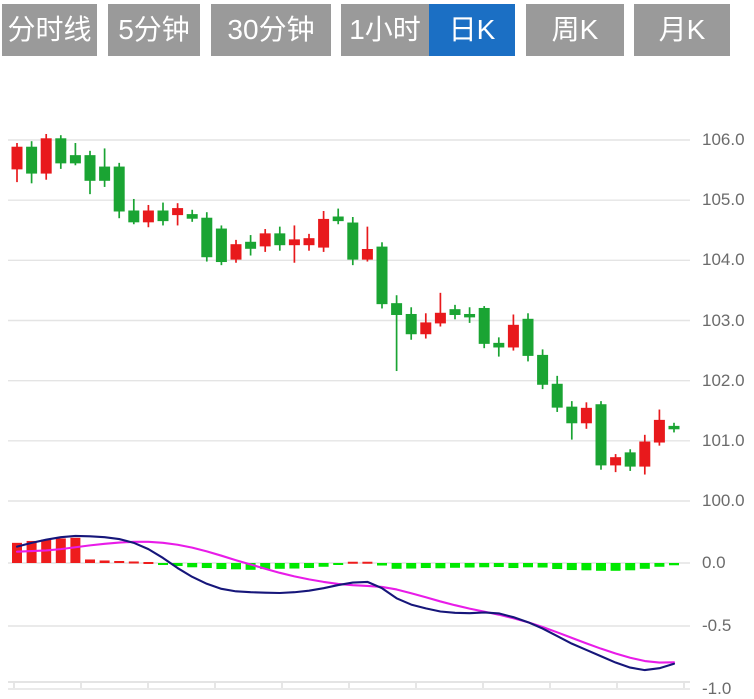 The height and width of the screenshot is (699, 754). Describe the element at coordinates (154, 30) in the screenshot. I see `tab-5min: 5分钟` at that location.